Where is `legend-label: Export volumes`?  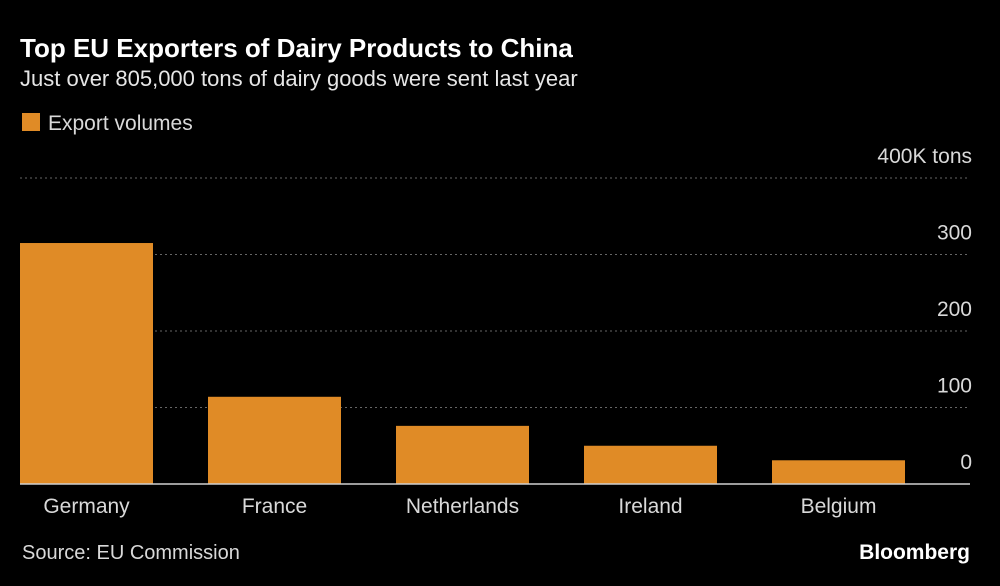
legend-label: Export volumes is located at coordinates (120, 123).